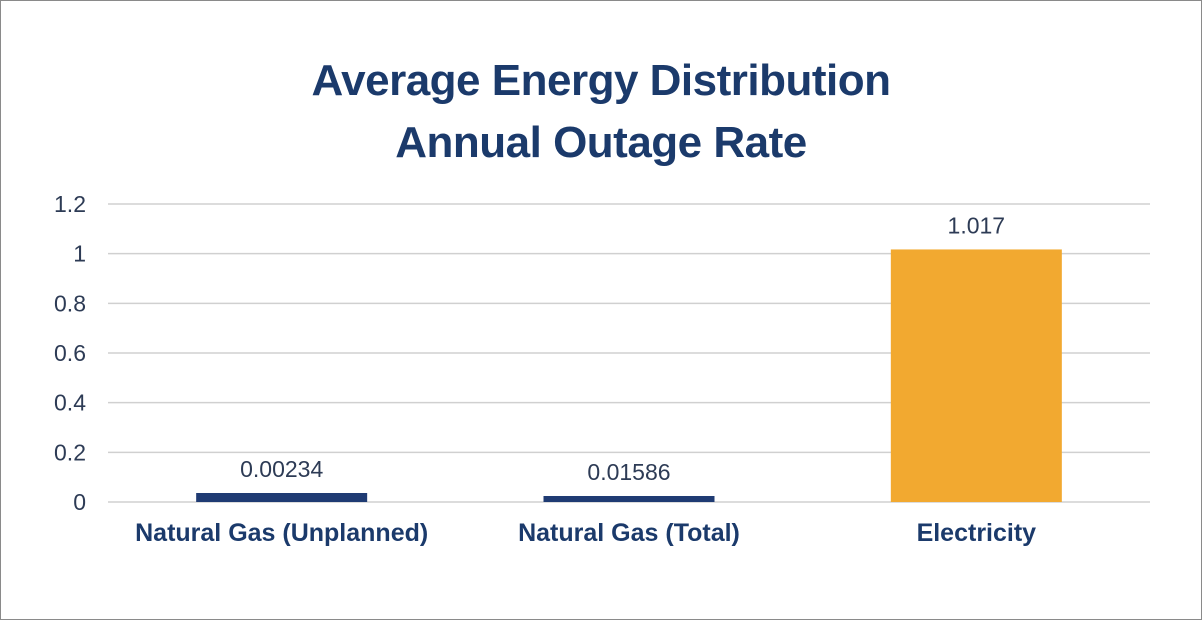 Image resolution: width=1202 pixels, height=620 pixels. Describe the element at coordinates (70, 452) in the screenshot. I see `y-tick-label: 0.2` at that location.